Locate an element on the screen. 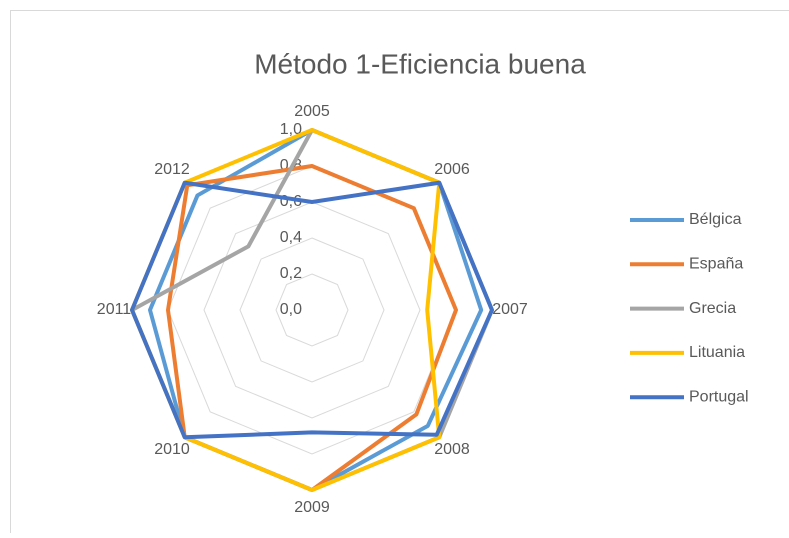 Image resolution: width=789 pixels, height=538 pixels. legend-label: Lituania is located at coordinates (717, 352).